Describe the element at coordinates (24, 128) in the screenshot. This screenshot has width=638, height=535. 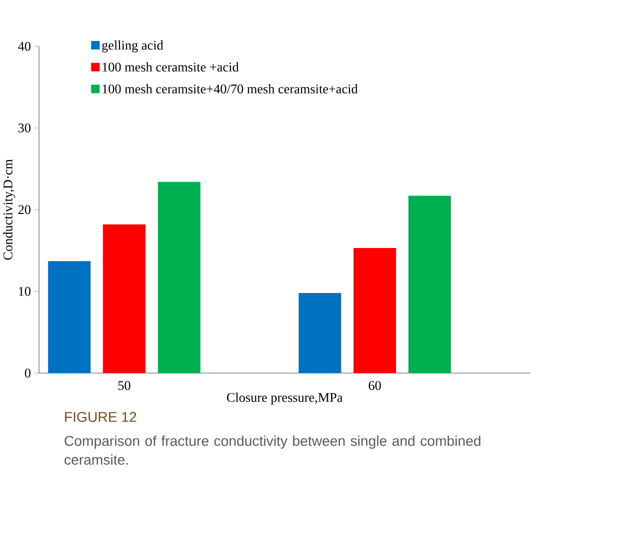
I see `y-tick-label: 30` at that location.